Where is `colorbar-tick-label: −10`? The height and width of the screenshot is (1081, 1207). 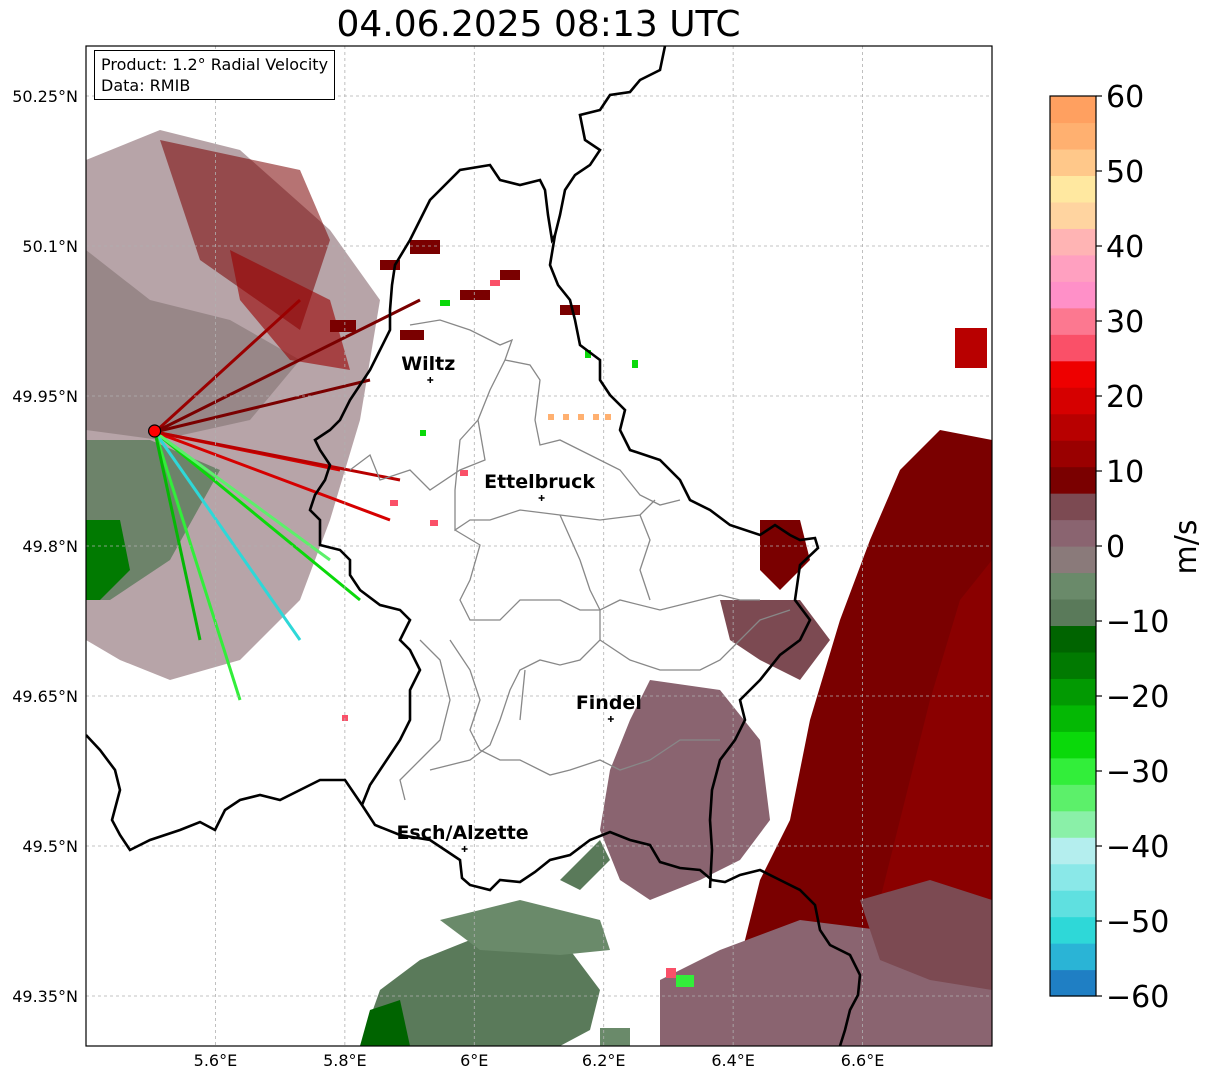
colorbar-tick-label: −10 is located at coordinates (1137, 622).